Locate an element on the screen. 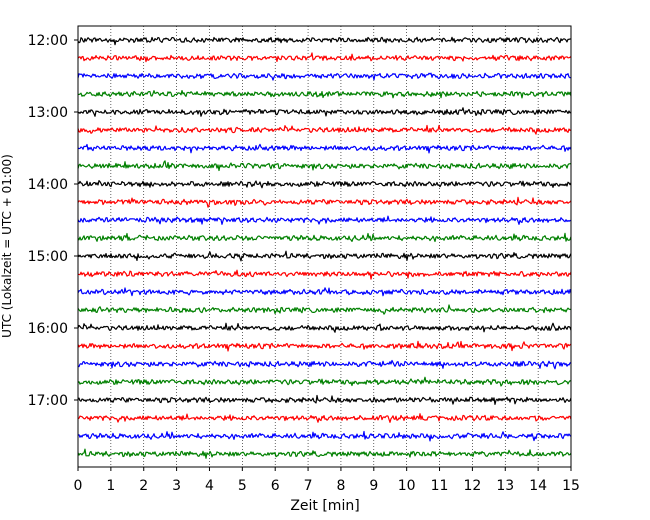 This screenshot has width=650, height=520. x-tick-label: 2 is located at coordinates (143, 486).